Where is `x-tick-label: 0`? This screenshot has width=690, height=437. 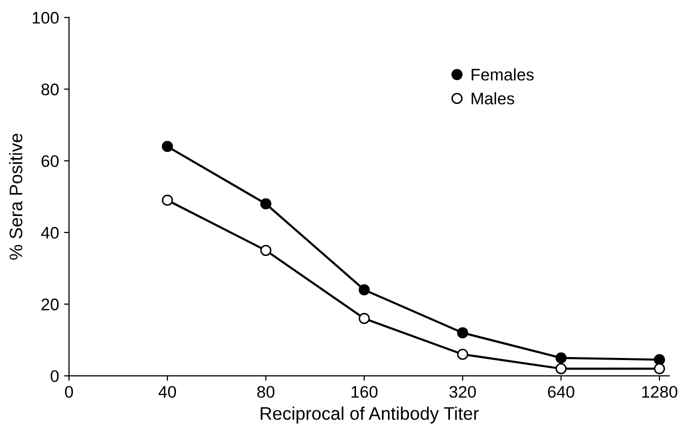
x-tick-label: 0 is located at coordinates (69, 392).